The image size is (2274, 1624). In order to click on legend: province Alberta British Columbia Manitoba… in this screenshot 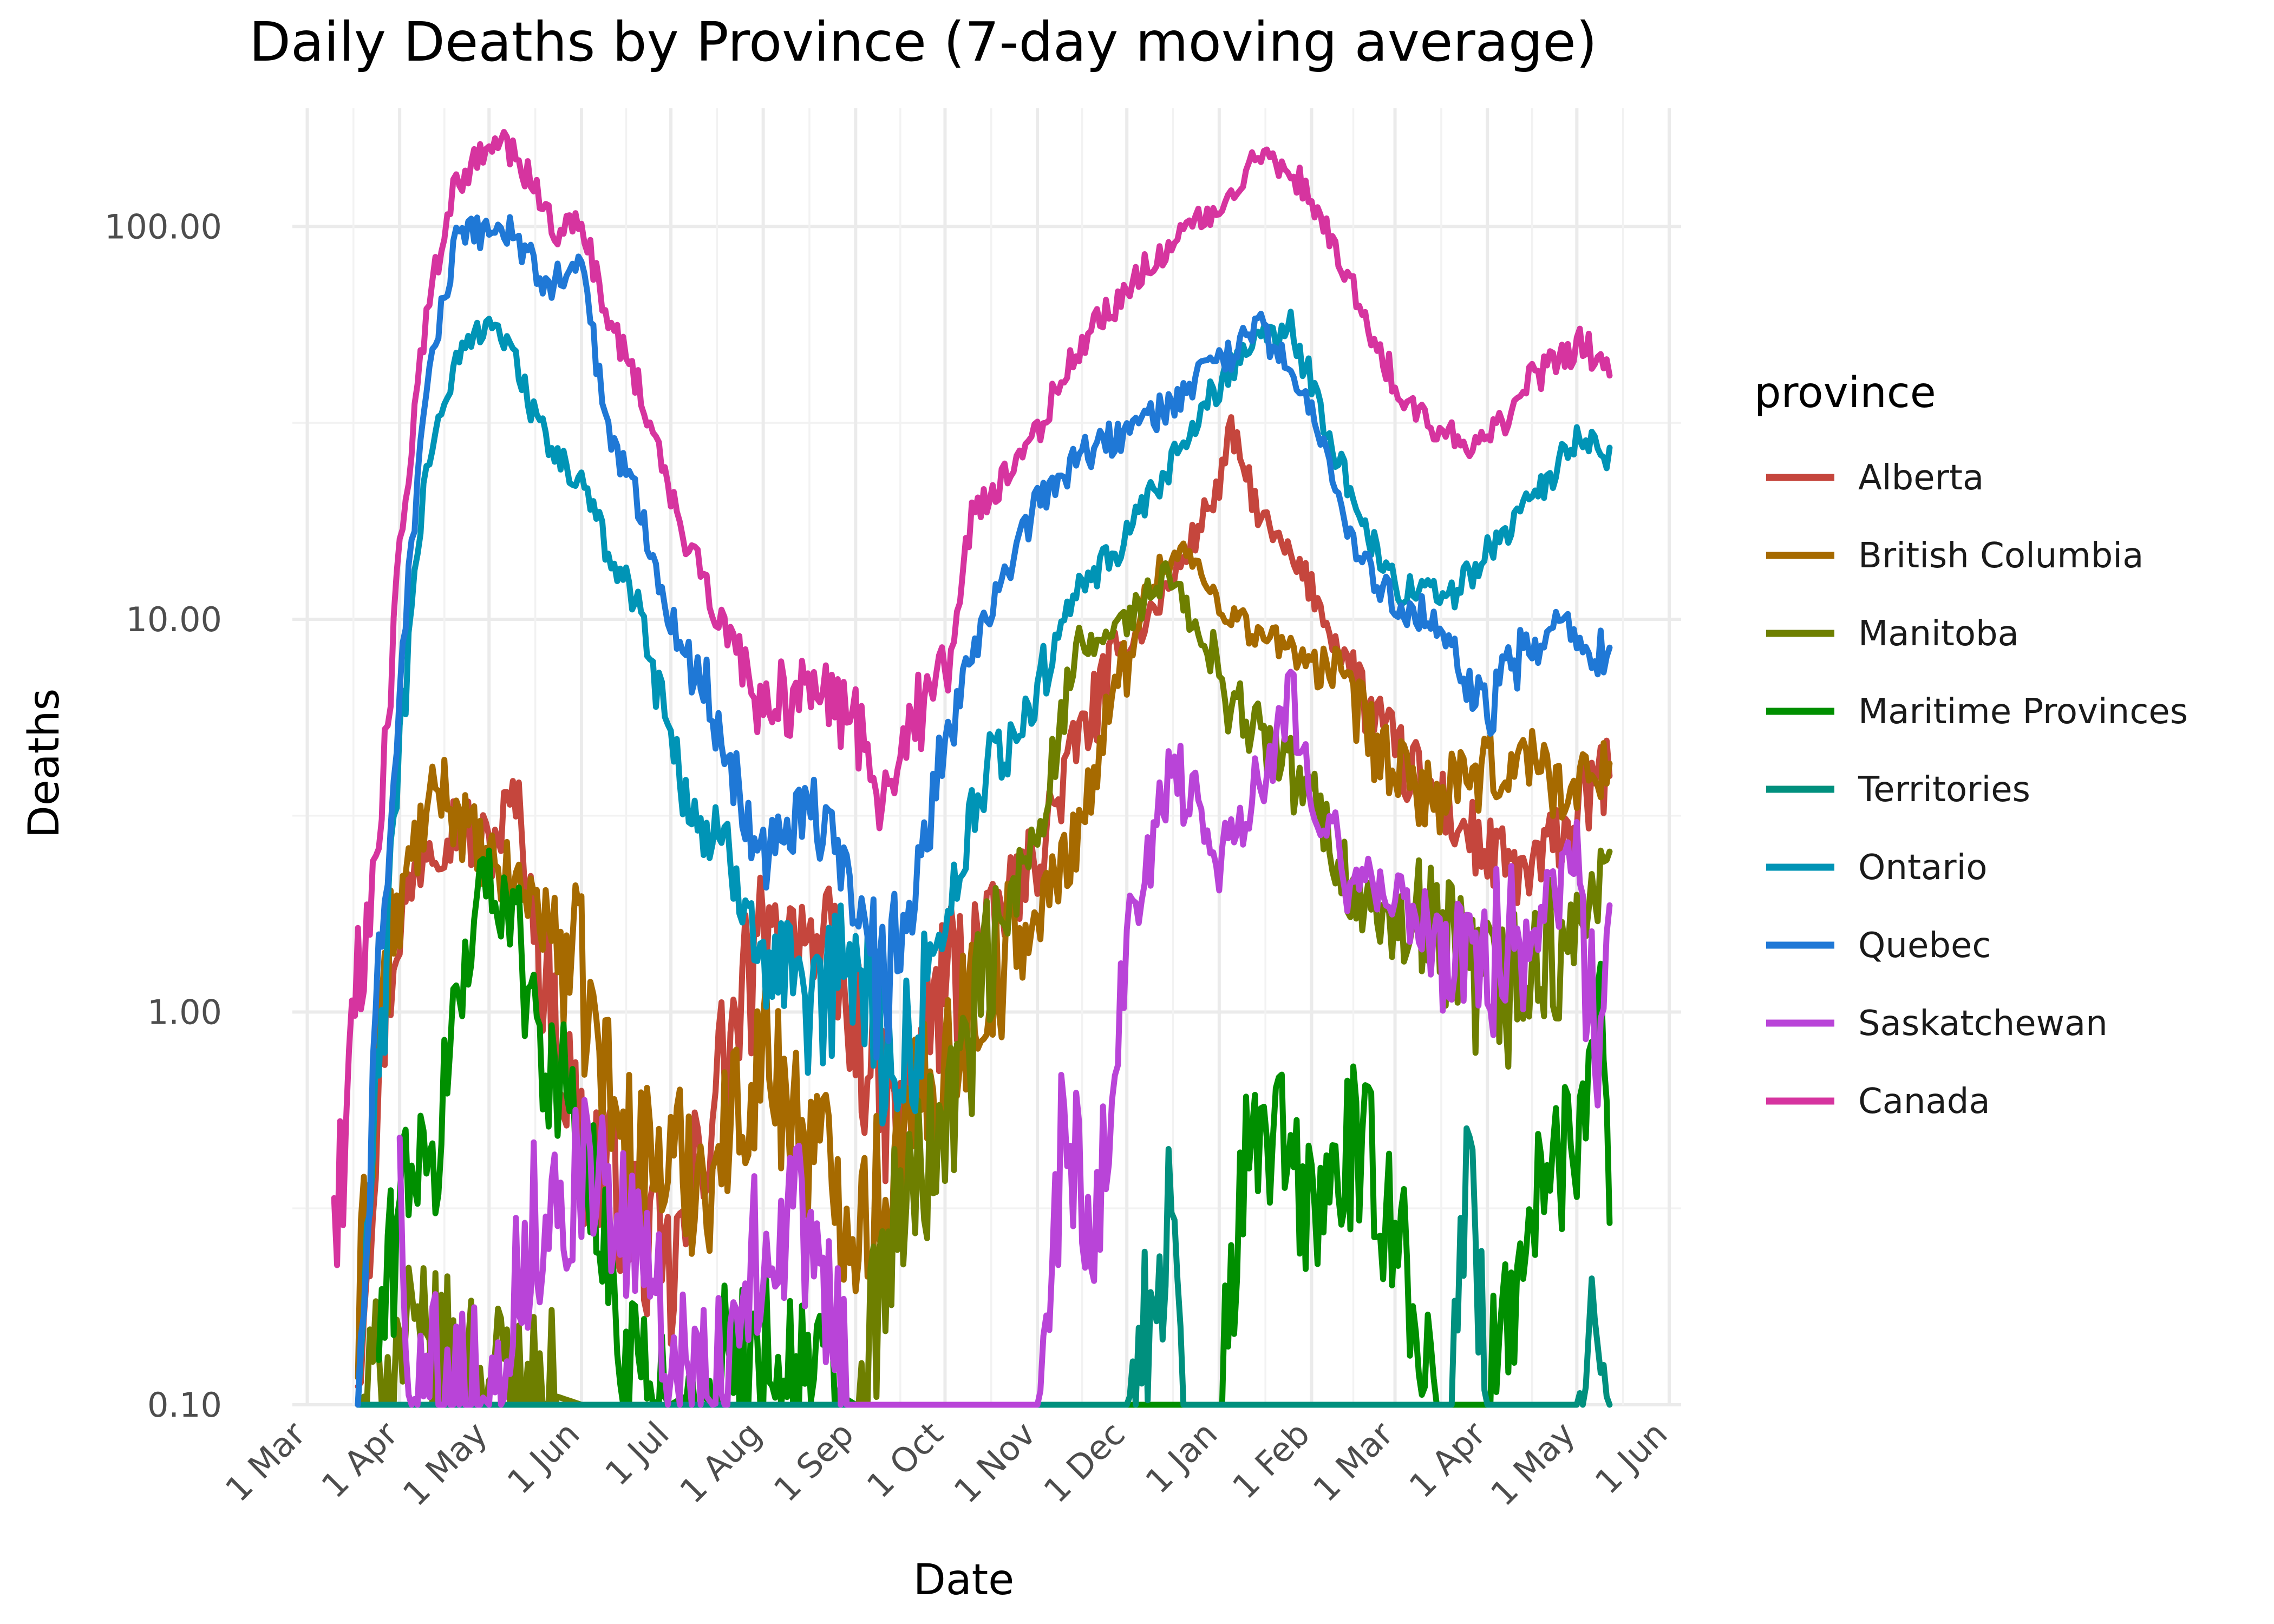, I will do `click(1971, 746)`.